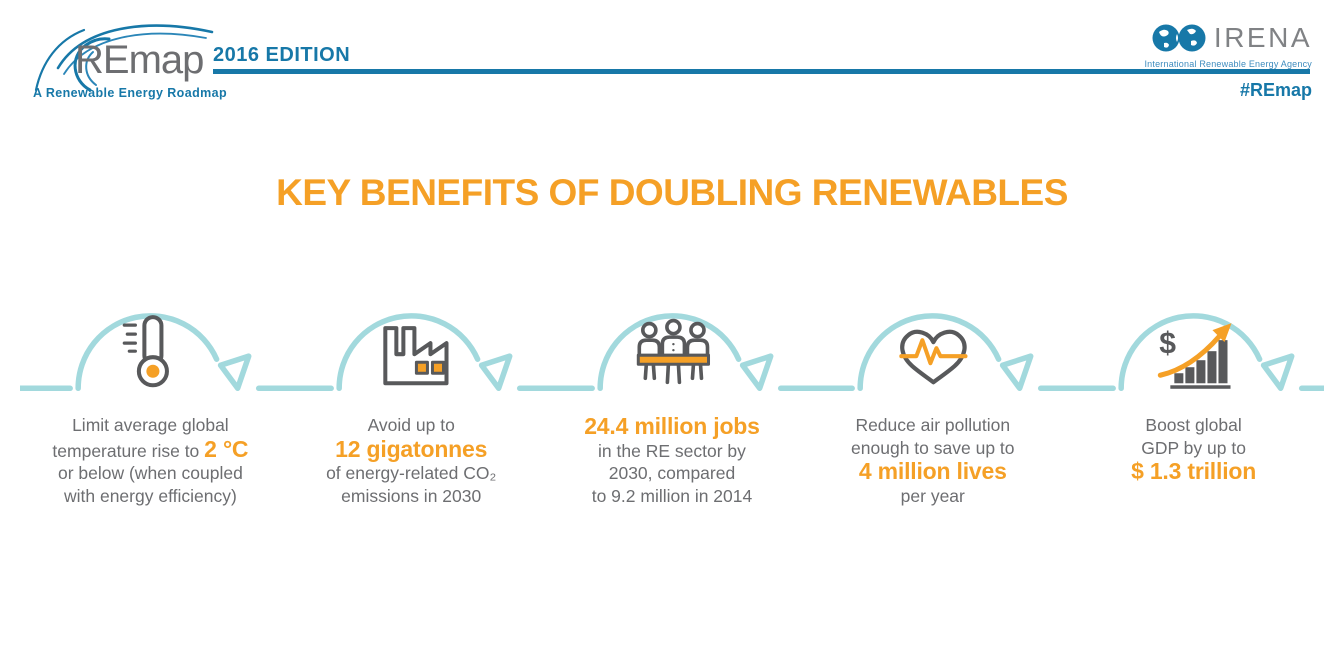 The height and width of the screenshot is (672, 1344). Describe the element at coordinates (761, 71) in the screenshot. I see `header-divider` at that location.